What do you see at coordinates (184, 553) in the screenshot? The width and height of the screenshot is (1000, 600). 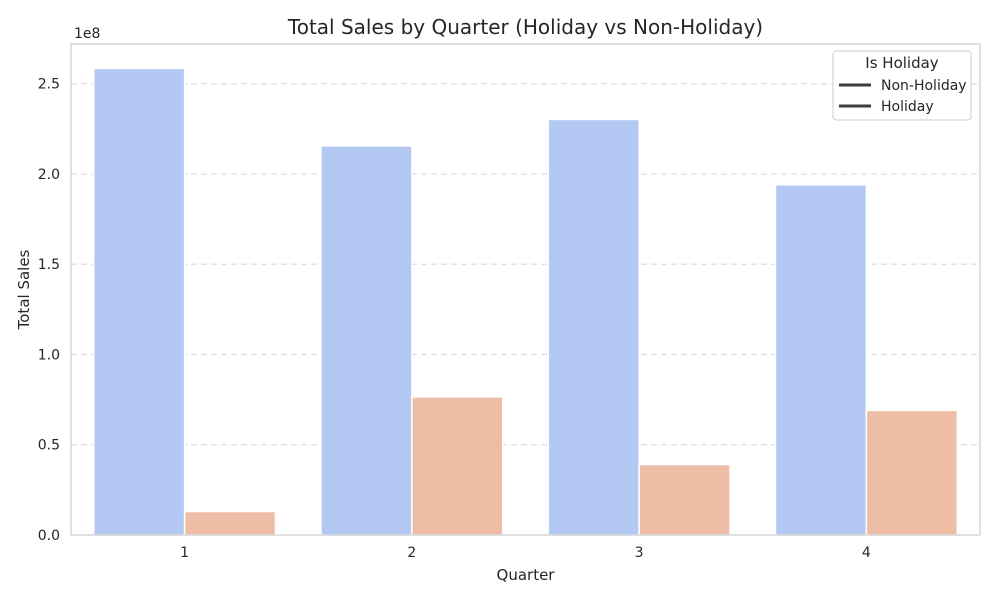 I see `x-tick-label: 1` at bounding box center [184, 553].